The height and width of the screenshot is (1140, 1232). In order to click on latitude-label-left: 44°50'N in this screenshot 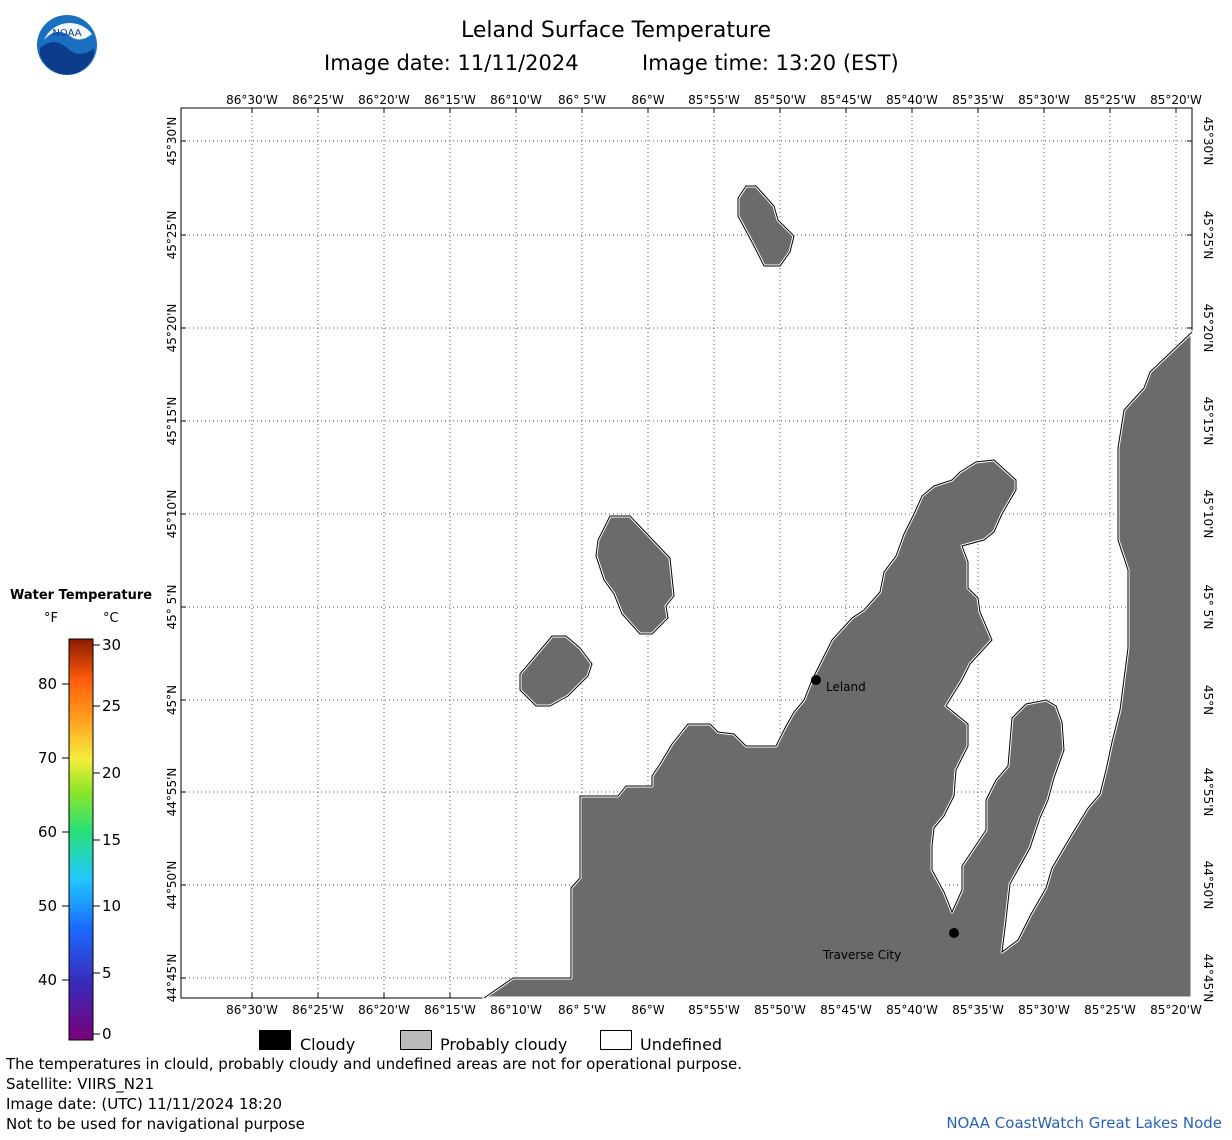, I will do `click(172, 885)`.